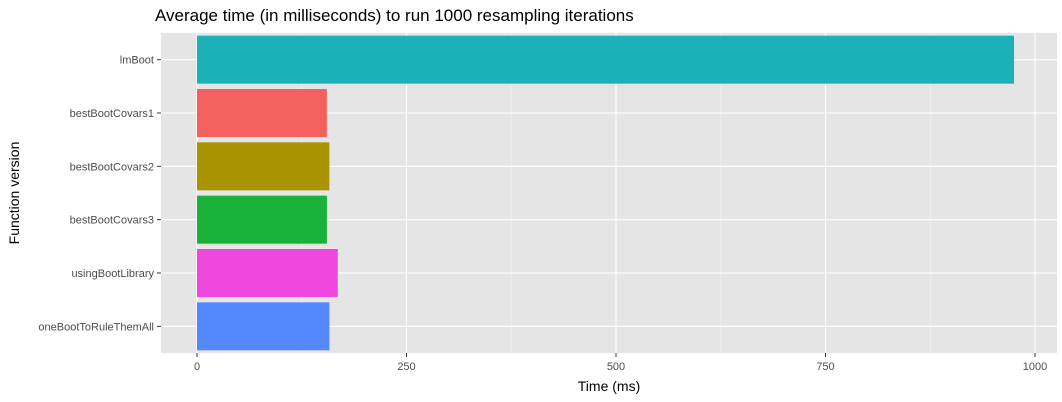 The image size is (1062, 402). I want to click on bar-oneBootToRuleThemAll, so click(263, 326).